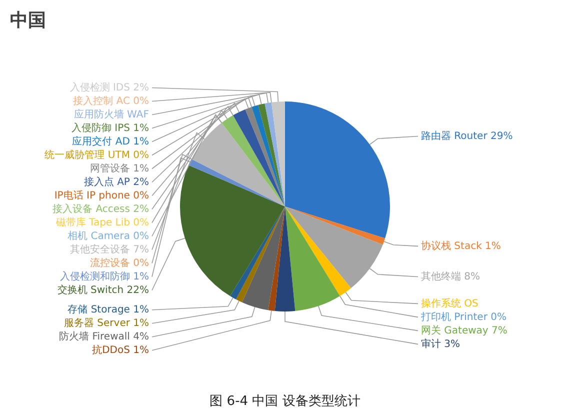 The height and width of the screenshot is (419, 570). Describe the element at coordinates (285, 401) in the screenshot. I see `caption: 图 6-4 中国 设备类型统计` at that location.